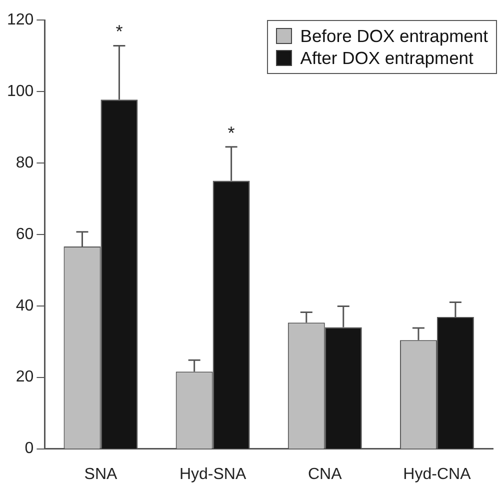 The width and height of the screenshot is (501, 504). Describe the element at coordinates (394, 36) in the screenshot. I see `legend-label: Before DOX entrapment` at that location.